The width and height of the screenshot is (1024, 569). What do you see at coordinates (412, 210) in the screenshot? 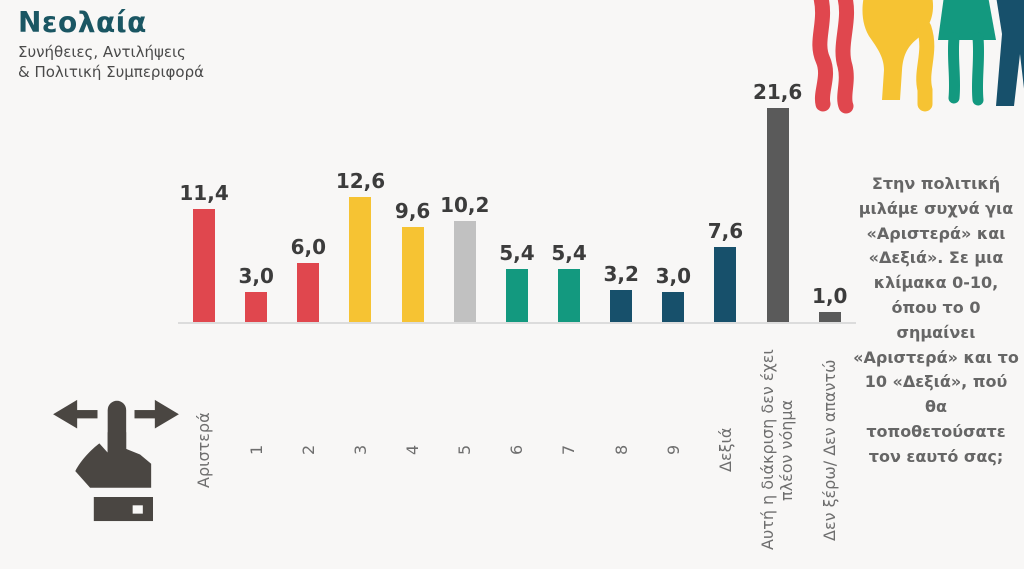
I see `bar-value-label: 9,6` at bounding box center [412, 210].